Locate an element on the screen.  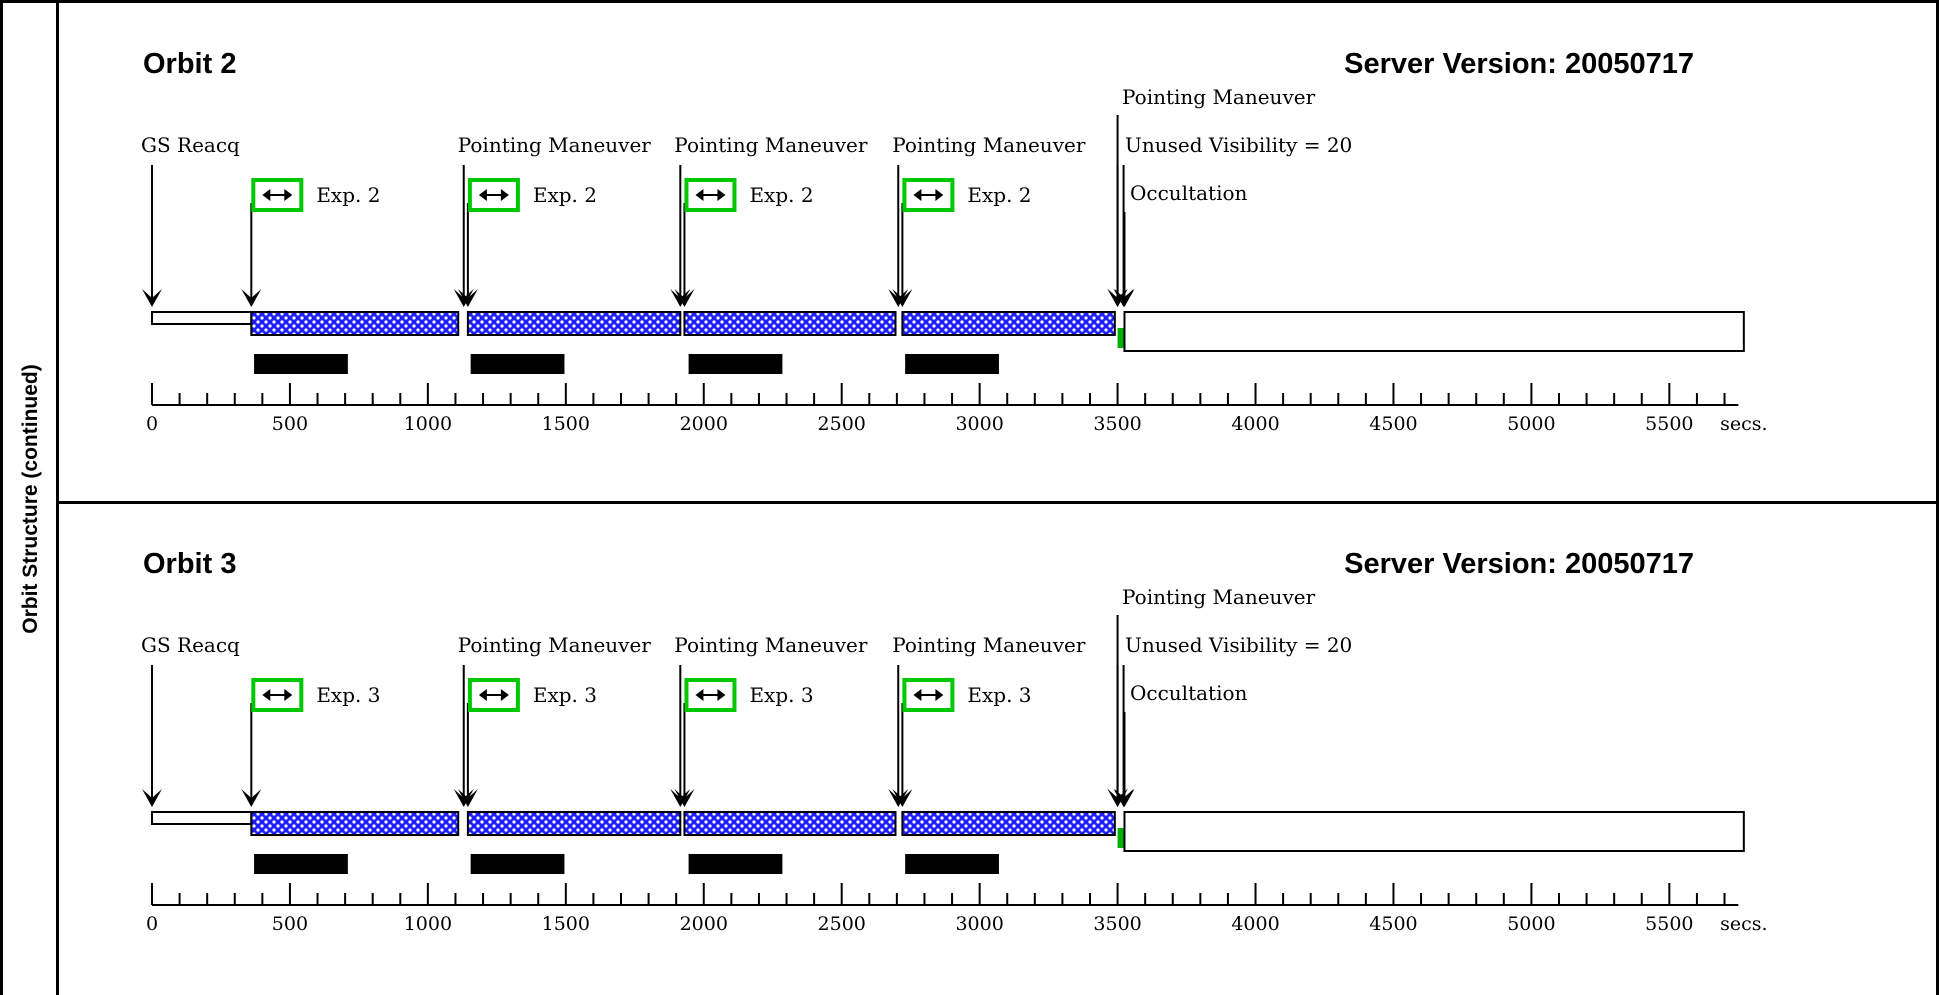
axis-tick-label: 1500 is located at coordinates (566, 924).